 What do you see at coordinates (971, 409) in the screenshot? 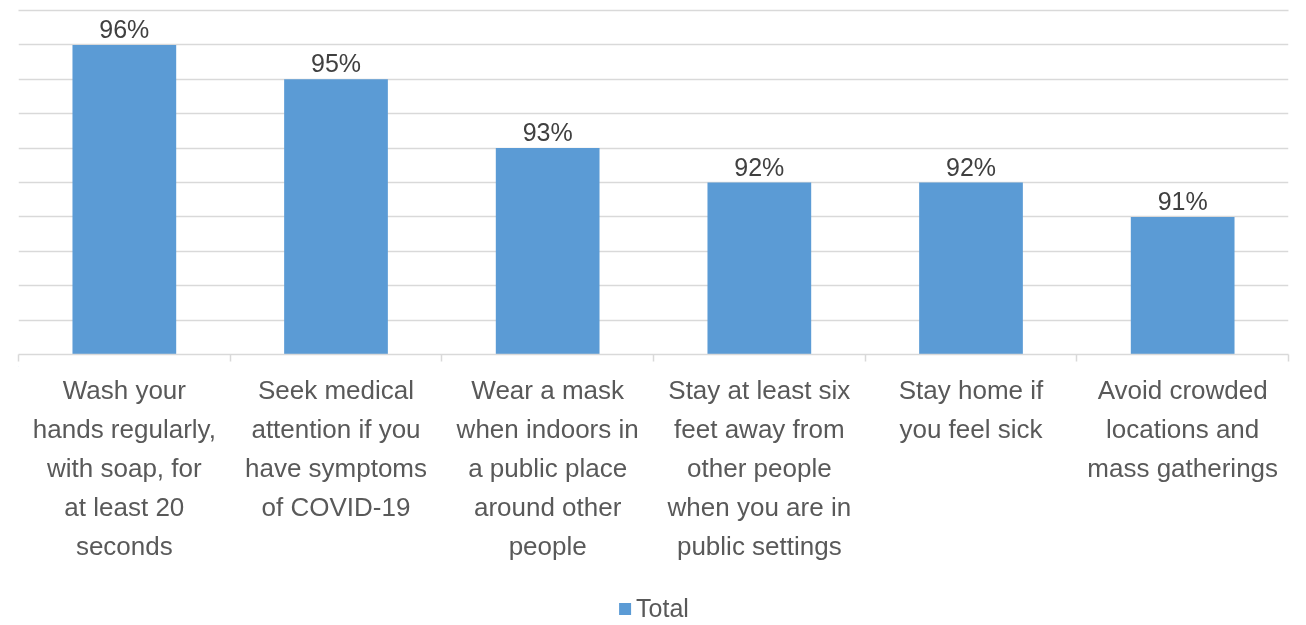
I see `x-tick-label: Stay home if you feel sick` at bounding box center [971, 409].